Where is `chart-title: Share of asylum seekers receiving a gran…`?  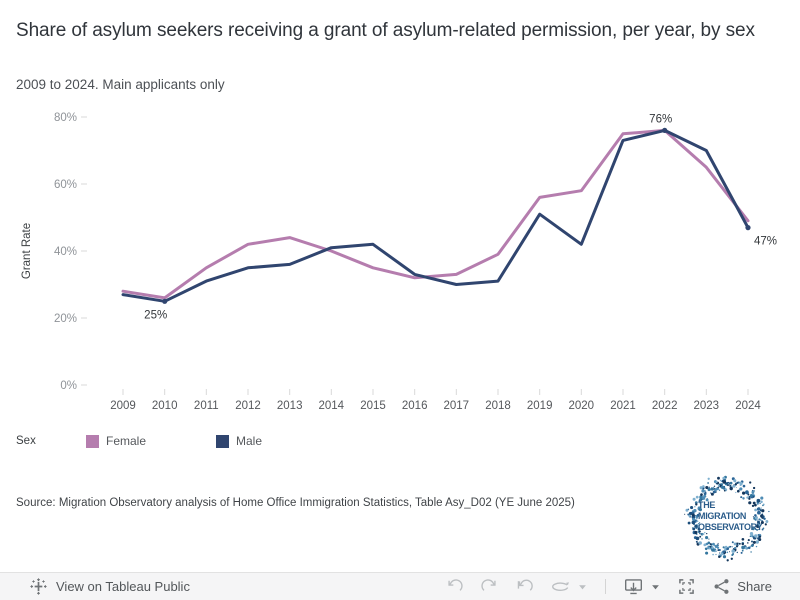 chart-title: Share of asylum seekers receiving a gran… is located at coordinates (385, 30).